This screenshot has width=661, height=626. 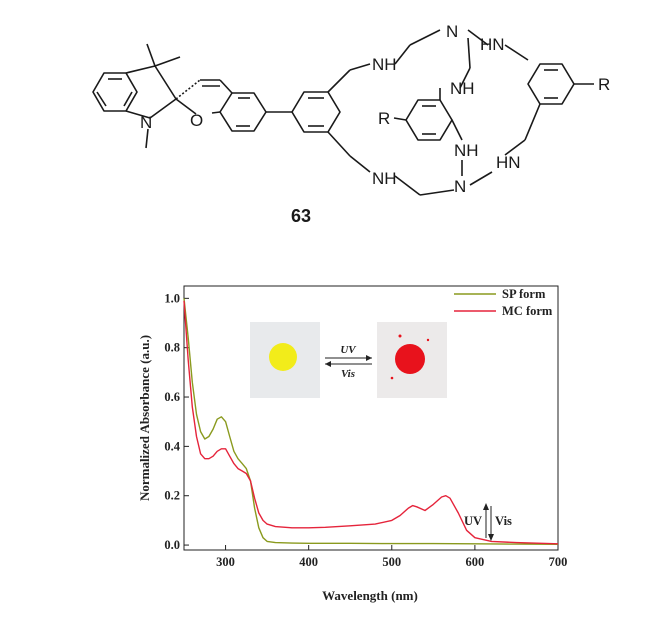 What do you see at coordinates (172, 545) in the screenshot?
I see `y-tick-label: 0.0` at bounding box center [172, 545].